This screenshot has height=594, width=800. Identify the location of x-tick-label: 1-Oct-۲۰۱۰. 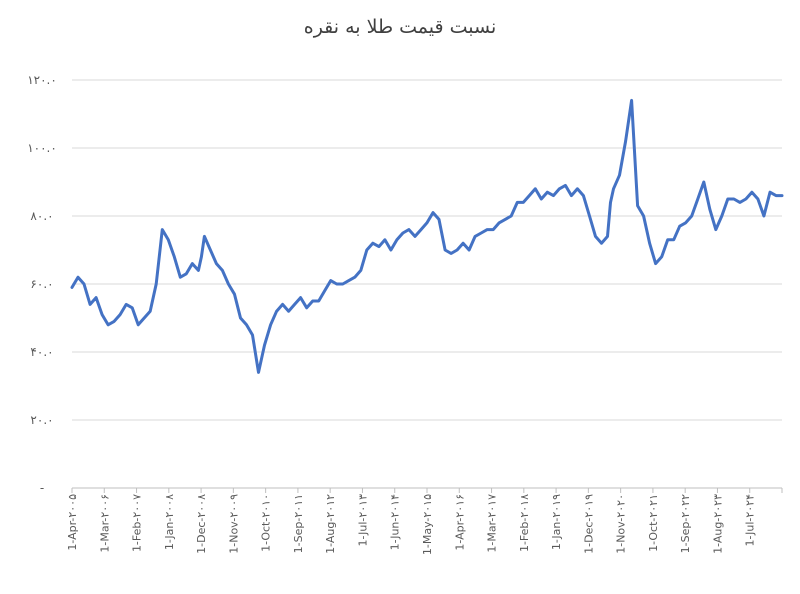
(266, 523).